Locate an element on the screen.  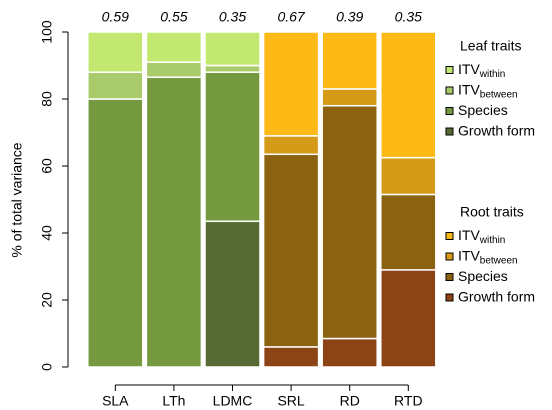
legend-title: Leaf traits is located at coordinates (490, 46).